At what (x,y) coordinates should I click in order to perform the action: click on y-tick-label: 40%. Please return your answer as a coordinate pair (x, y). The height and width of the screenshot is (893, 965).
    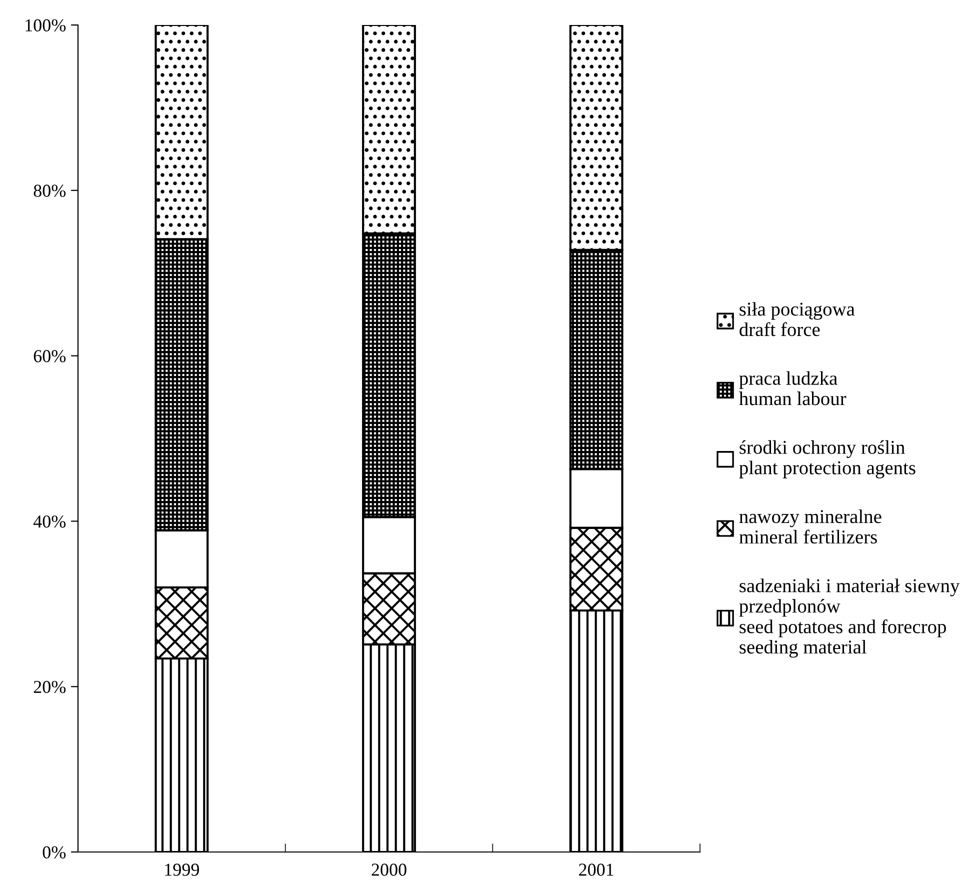
    Looking at the image, I should click on (49, 521).